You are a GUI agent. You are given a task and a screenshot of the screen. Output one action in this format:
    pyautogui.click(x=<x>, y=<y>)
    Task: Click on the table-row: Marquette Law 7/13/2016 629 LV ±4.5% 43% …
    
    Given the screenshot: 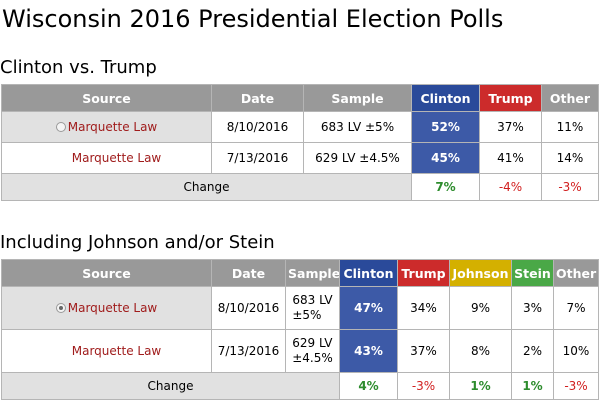 What is the action you would take?
    pyautogui.click(x=300, y=351)
    